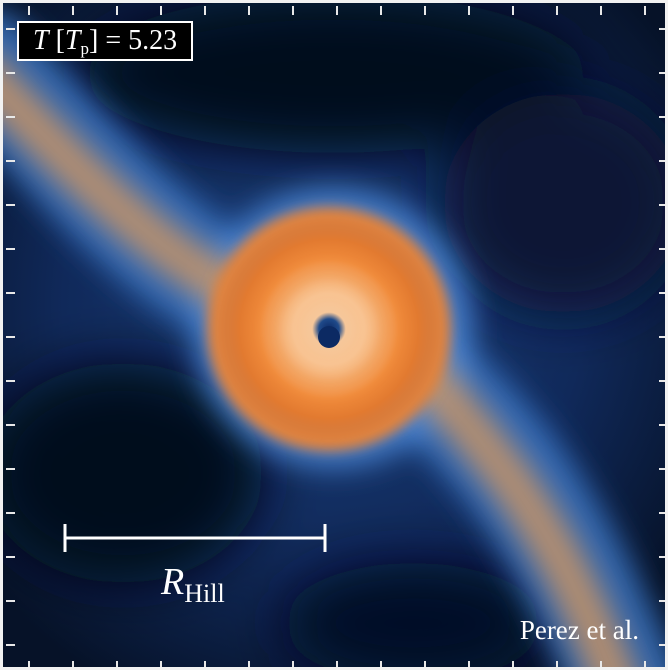 The height and width of the screenshot is (670, 668). I want to click on hill-radius-label: RHill, so click(193, 584).